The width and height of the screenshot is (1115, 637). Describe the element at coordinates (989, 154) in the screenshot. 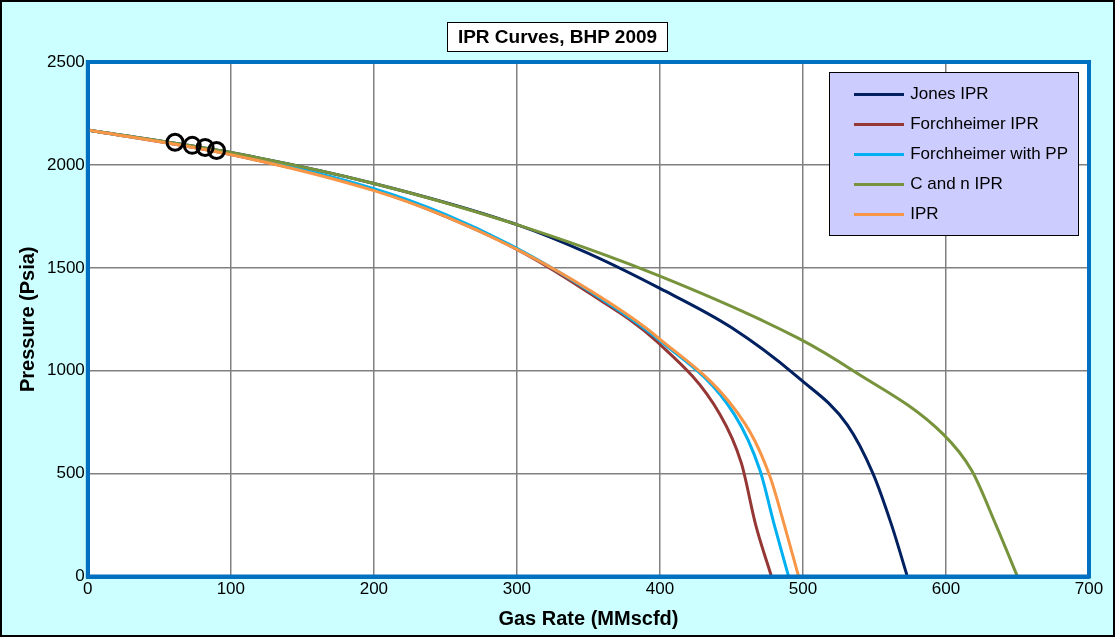

I see `legend-label: Forchheimer with PP` at that location.